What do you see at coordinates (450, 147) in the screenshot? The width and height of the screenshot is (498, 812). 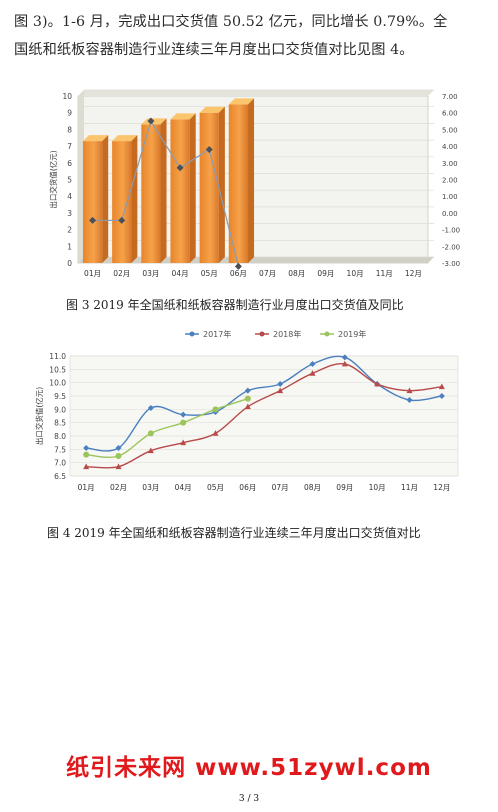 I see `y2-tick-label: 4.00` at bounding box center [450, 147].